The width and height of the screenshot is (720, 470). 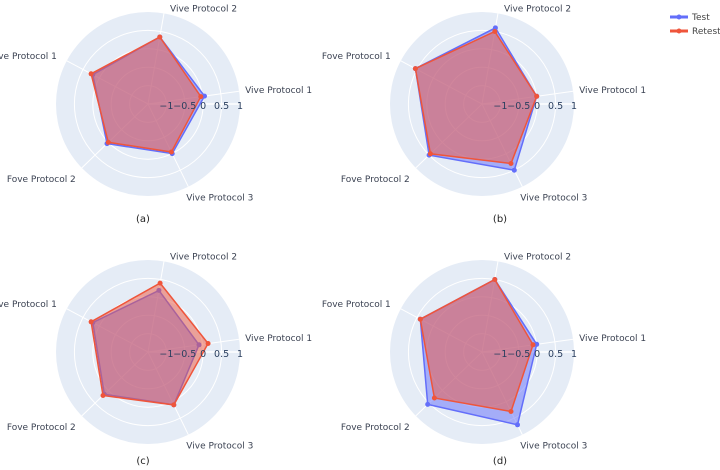 I want to click on legend-item-retest: Retest, so click(x=695, y=32).